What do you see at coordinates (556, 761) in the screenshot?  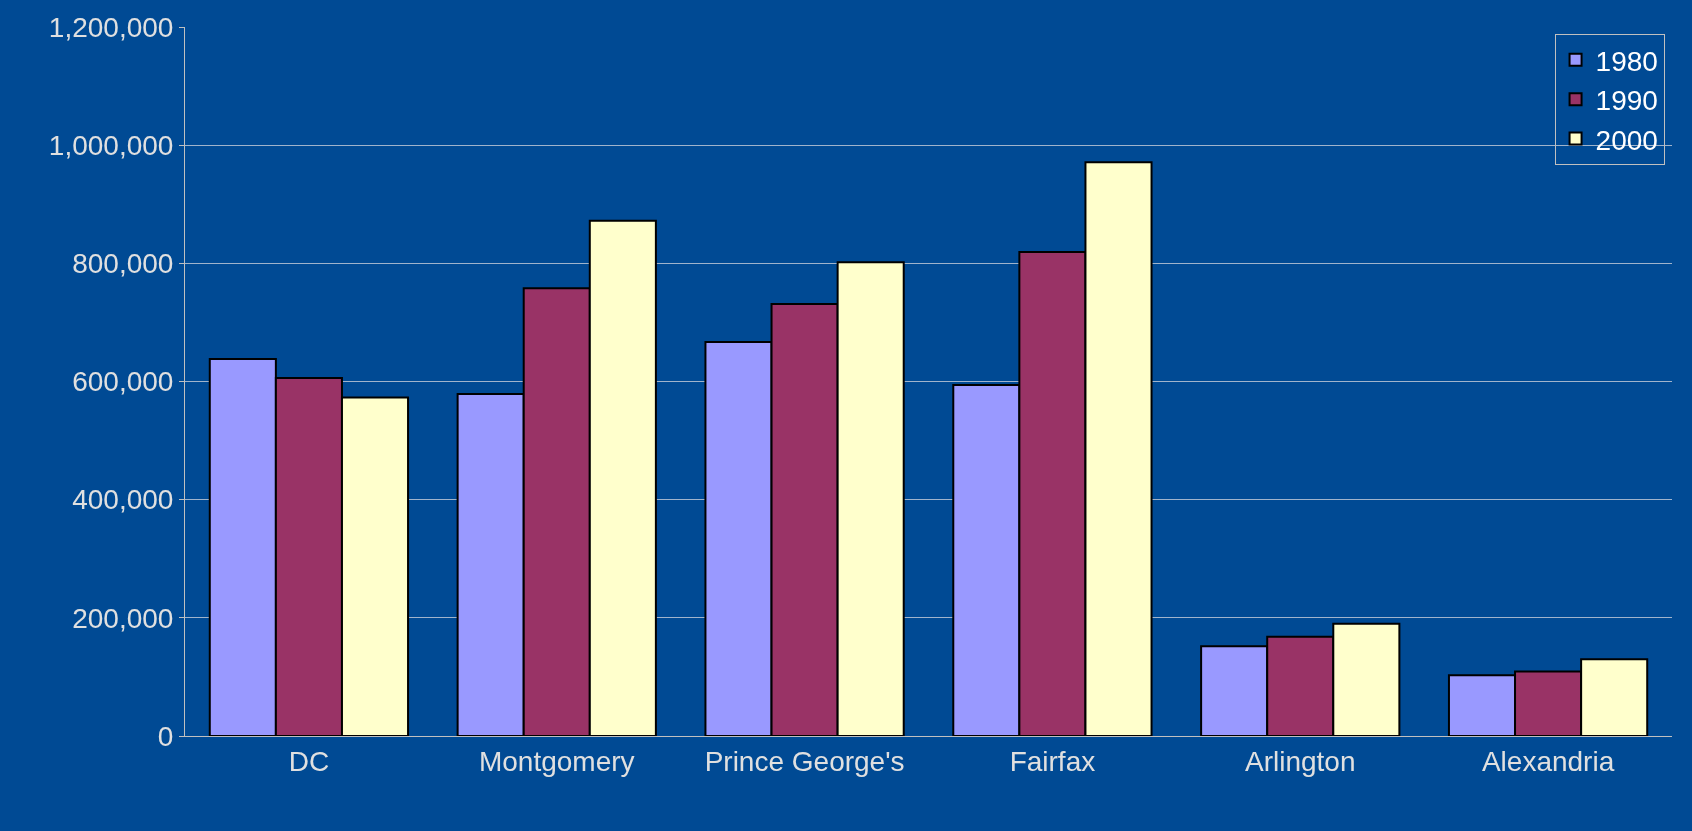 I see `x-tick-label: Montgomery` at bounding box center [556, 761].